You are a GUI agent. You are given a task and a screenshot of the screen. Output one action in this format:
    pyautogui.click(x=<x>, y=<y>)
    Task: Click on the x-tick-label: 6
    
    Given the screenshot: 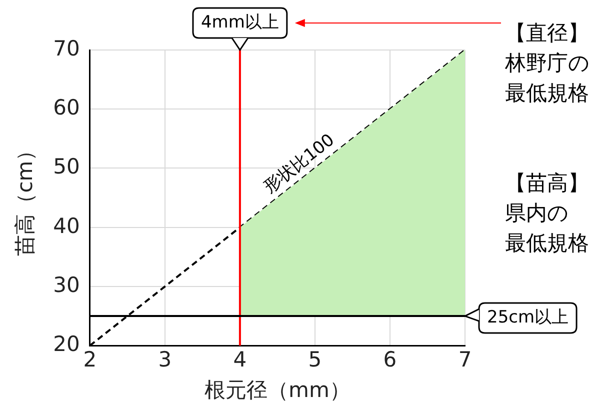 What is the action you would take?
    pyautogui.click(x=390, y=360)
    